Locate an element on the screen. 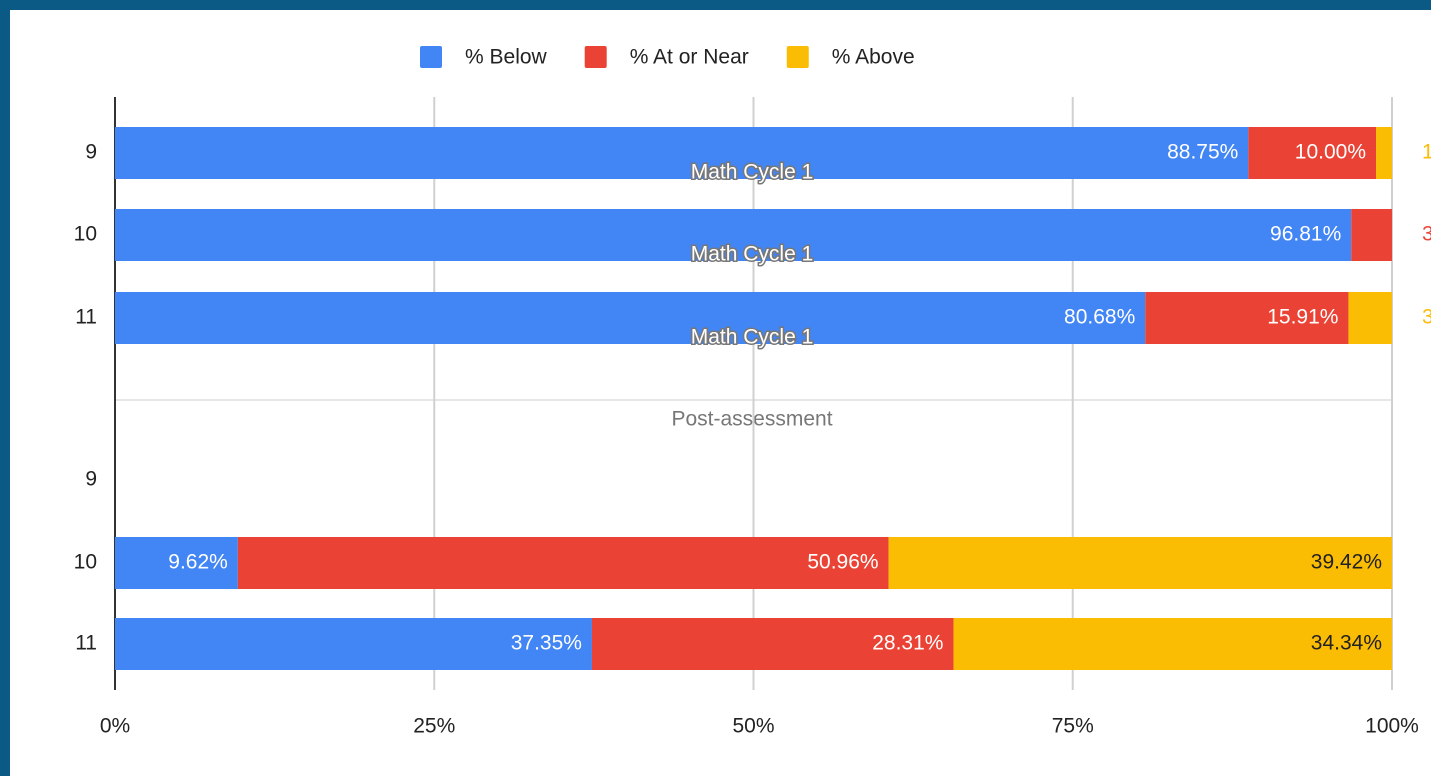 Image resolution: width=1431 pixels, height=776 pixels. group-label: Post-assessment is located at coordinates (751, 419).